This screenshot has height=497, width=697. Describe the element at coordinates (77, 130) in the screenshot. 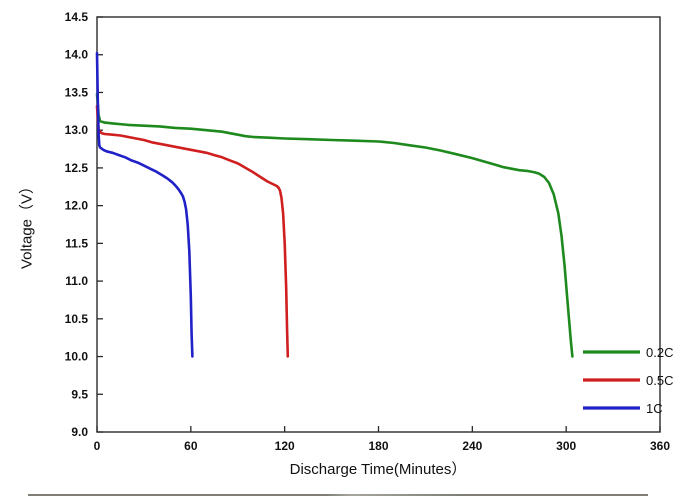

I see `y-tick-label: 13.0` at that location.